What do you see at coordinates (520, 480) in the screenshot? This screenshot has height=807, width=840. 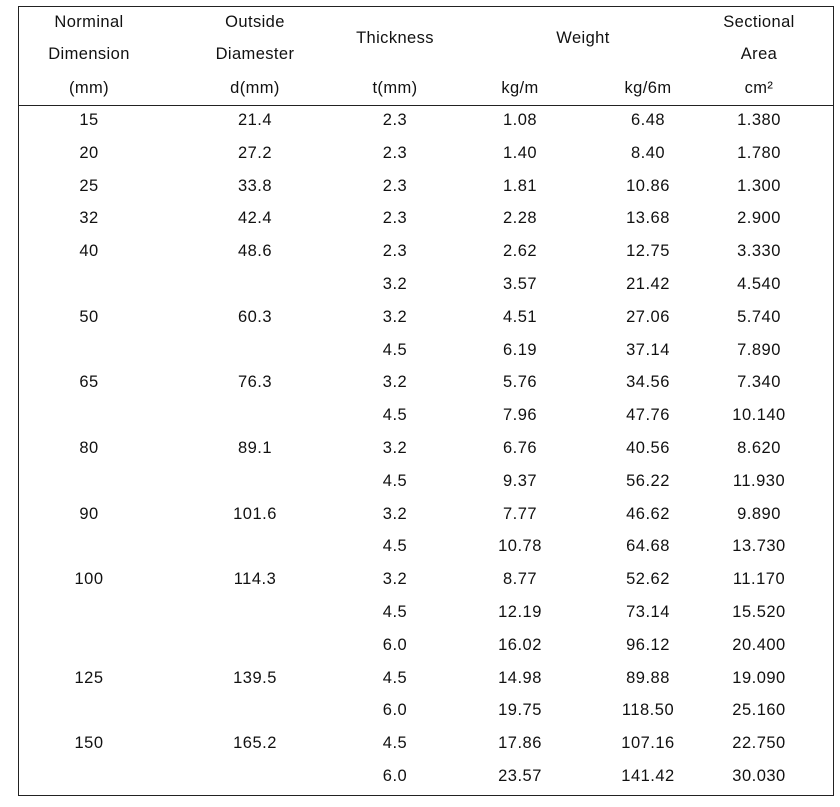 I see `cell-kgm: 9.37` at bounding box center [520, 480].